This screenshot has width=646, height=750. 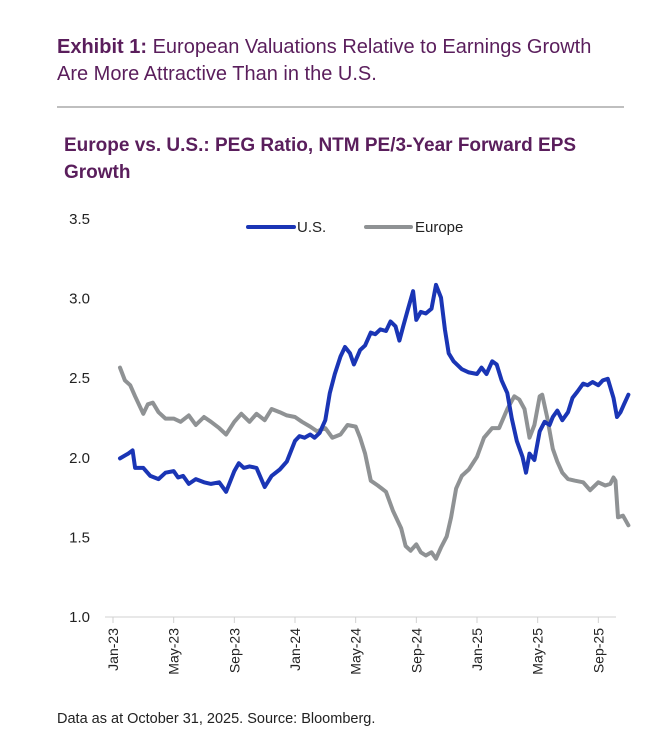 What do you see at coordinates (340, 107) in the screenshot?
I see `divider` at bounding box center [340, 107].